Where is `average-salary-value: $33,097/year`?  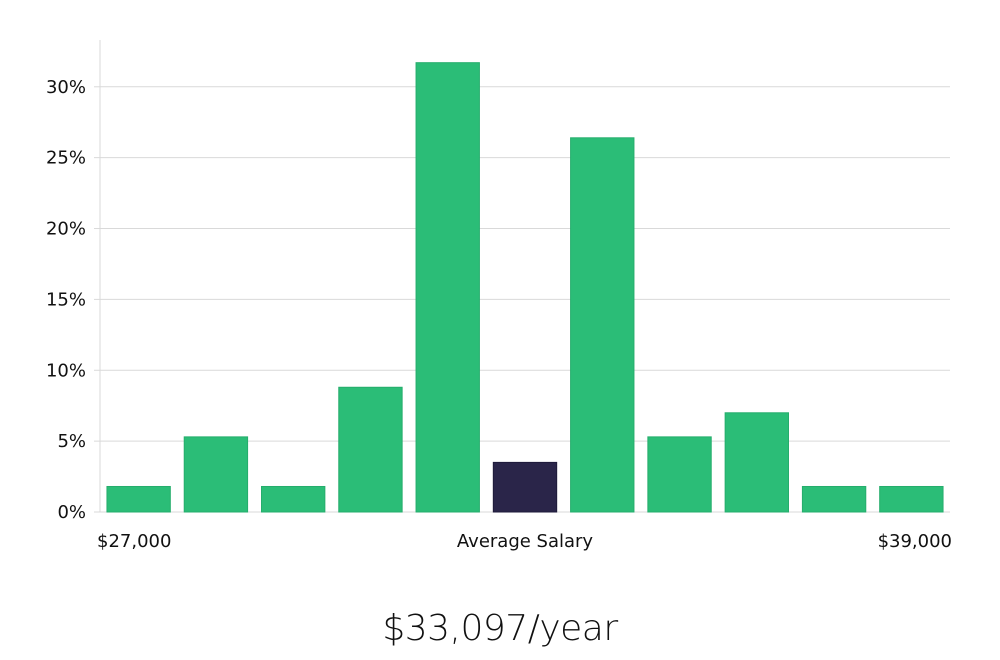
average-salary-value: $33,097/year is located at coordinates (500, 628).